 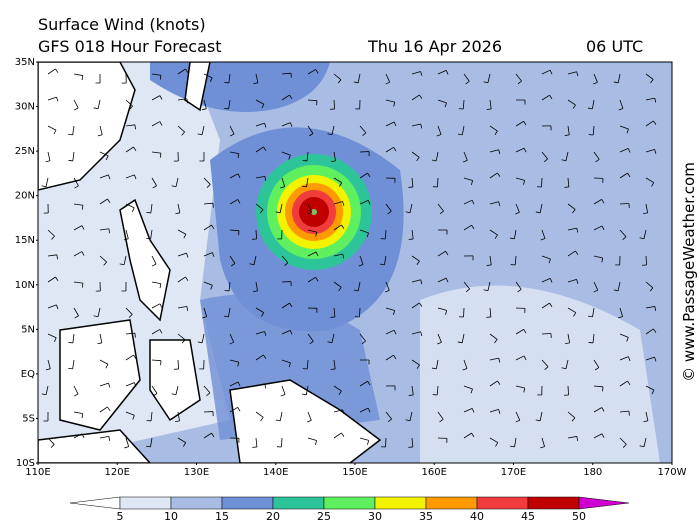 I want to click on credit: © www.PassageWeather.com, so click(x=689, y=272).